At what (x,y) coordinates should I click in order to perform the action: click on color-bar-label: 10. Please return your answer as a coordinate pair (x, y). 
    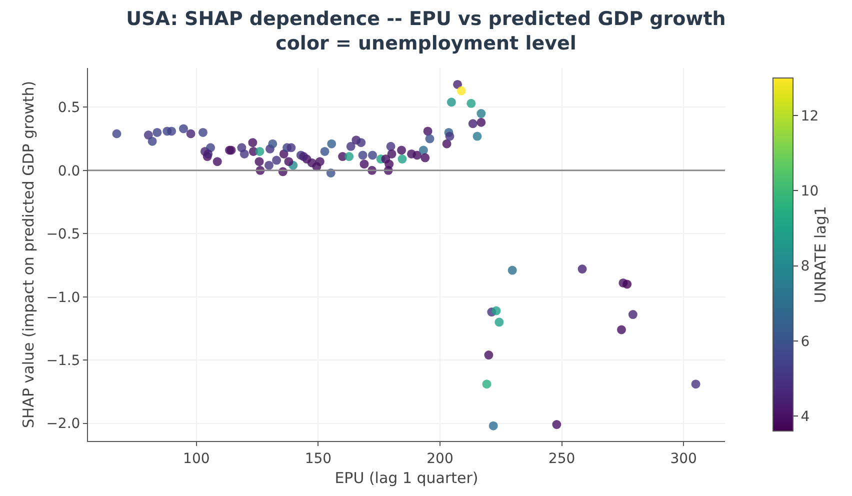
    Looking at the image, I should click on (809, 192).